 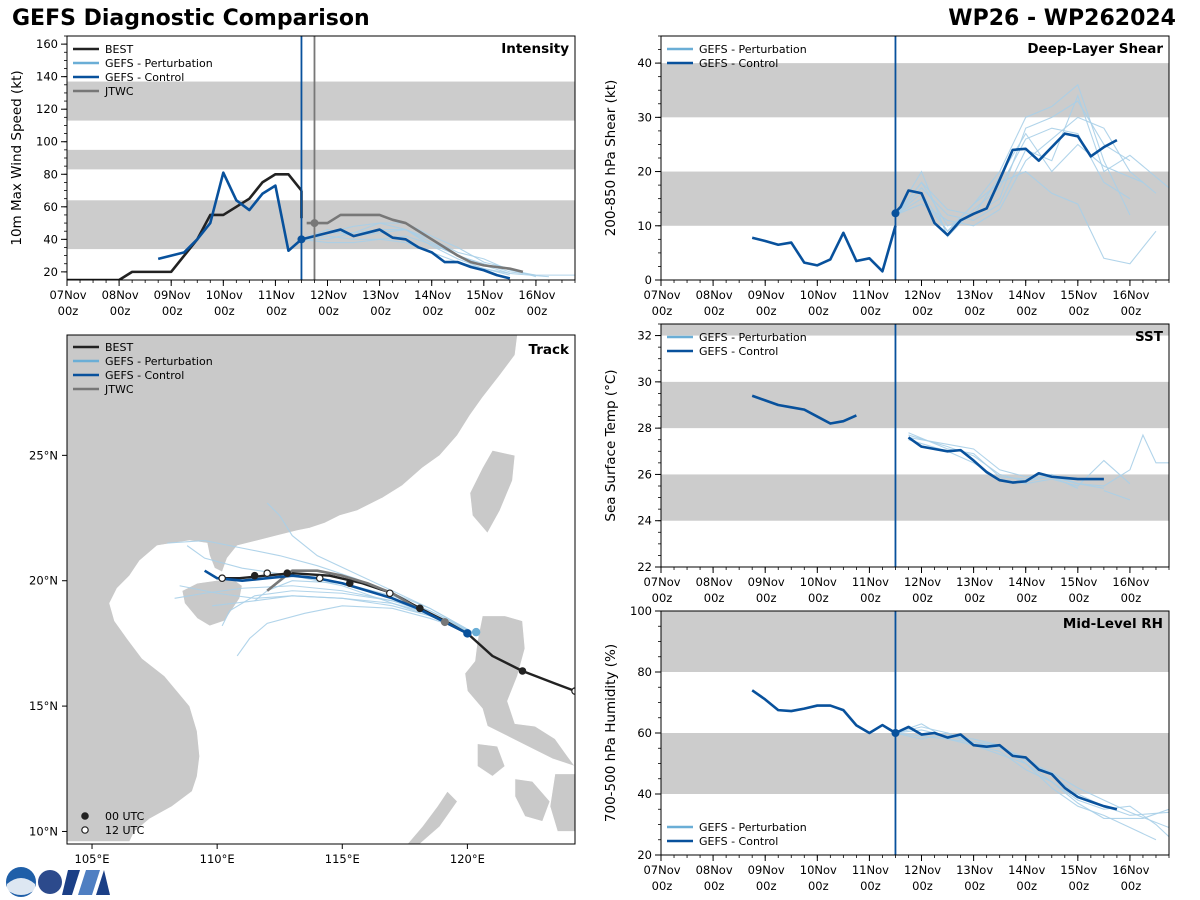 What do you see at coordinates (492, 491) in the screenshot?
I see `taiwan-island` at bounding box center [492, 491].